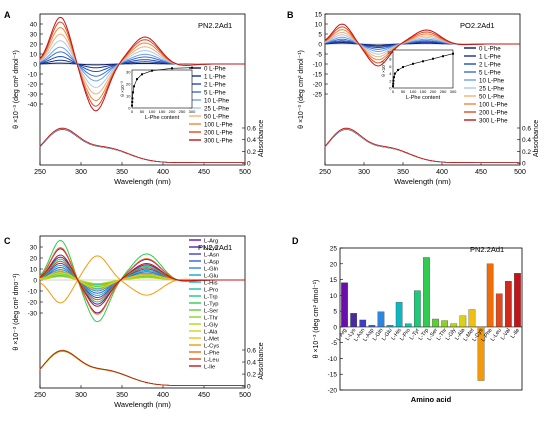  What do you see at coordinates (520, 172) in the screenshot?
I see `x-tick-label-B-5: 500` at bounding box center [520, 172].